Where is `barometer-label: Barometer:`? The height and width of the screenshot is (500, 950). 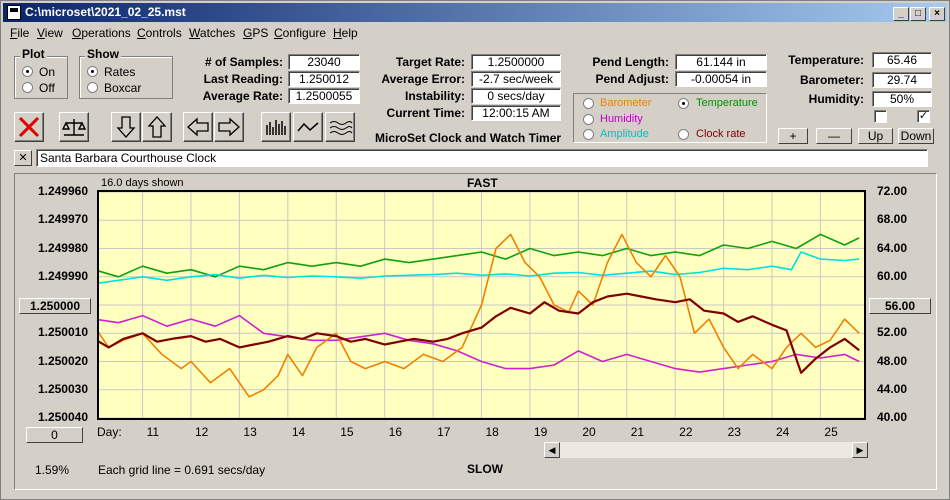 barometer-label: Barometer: is located at coordinates (831, 80).